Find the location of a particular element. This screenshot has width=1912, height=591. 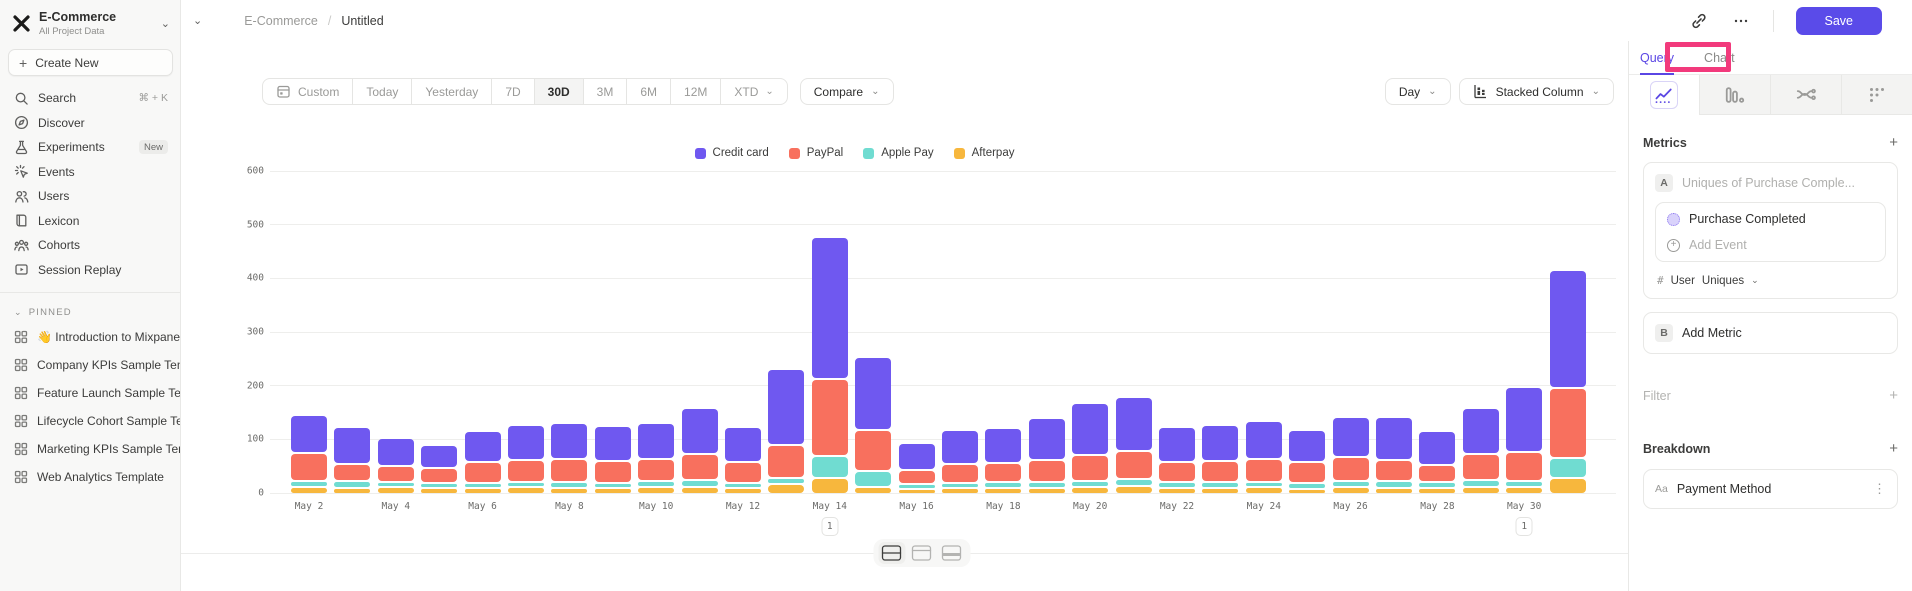

range-30d: 30D is located at coordinates (559, 91).